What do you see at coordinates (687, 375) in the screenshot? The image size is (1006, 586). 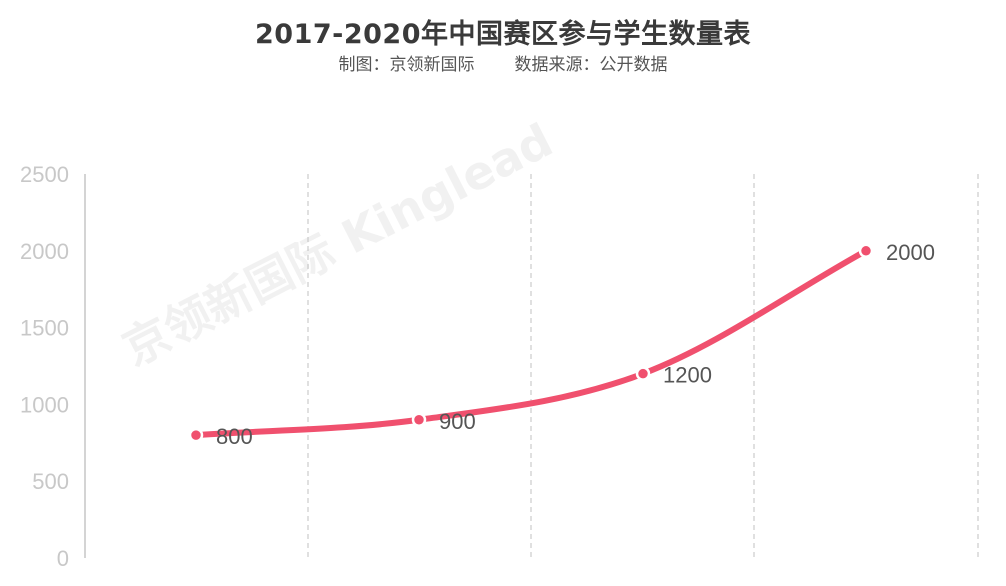 I see `data-label: 1200` at bounding box center [687, 375].